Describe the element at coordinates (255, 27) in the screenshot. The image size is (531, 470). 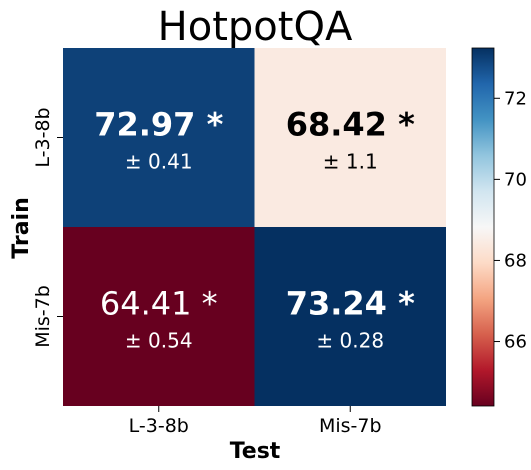
I see `chart-title: HotpotQA` at that location.